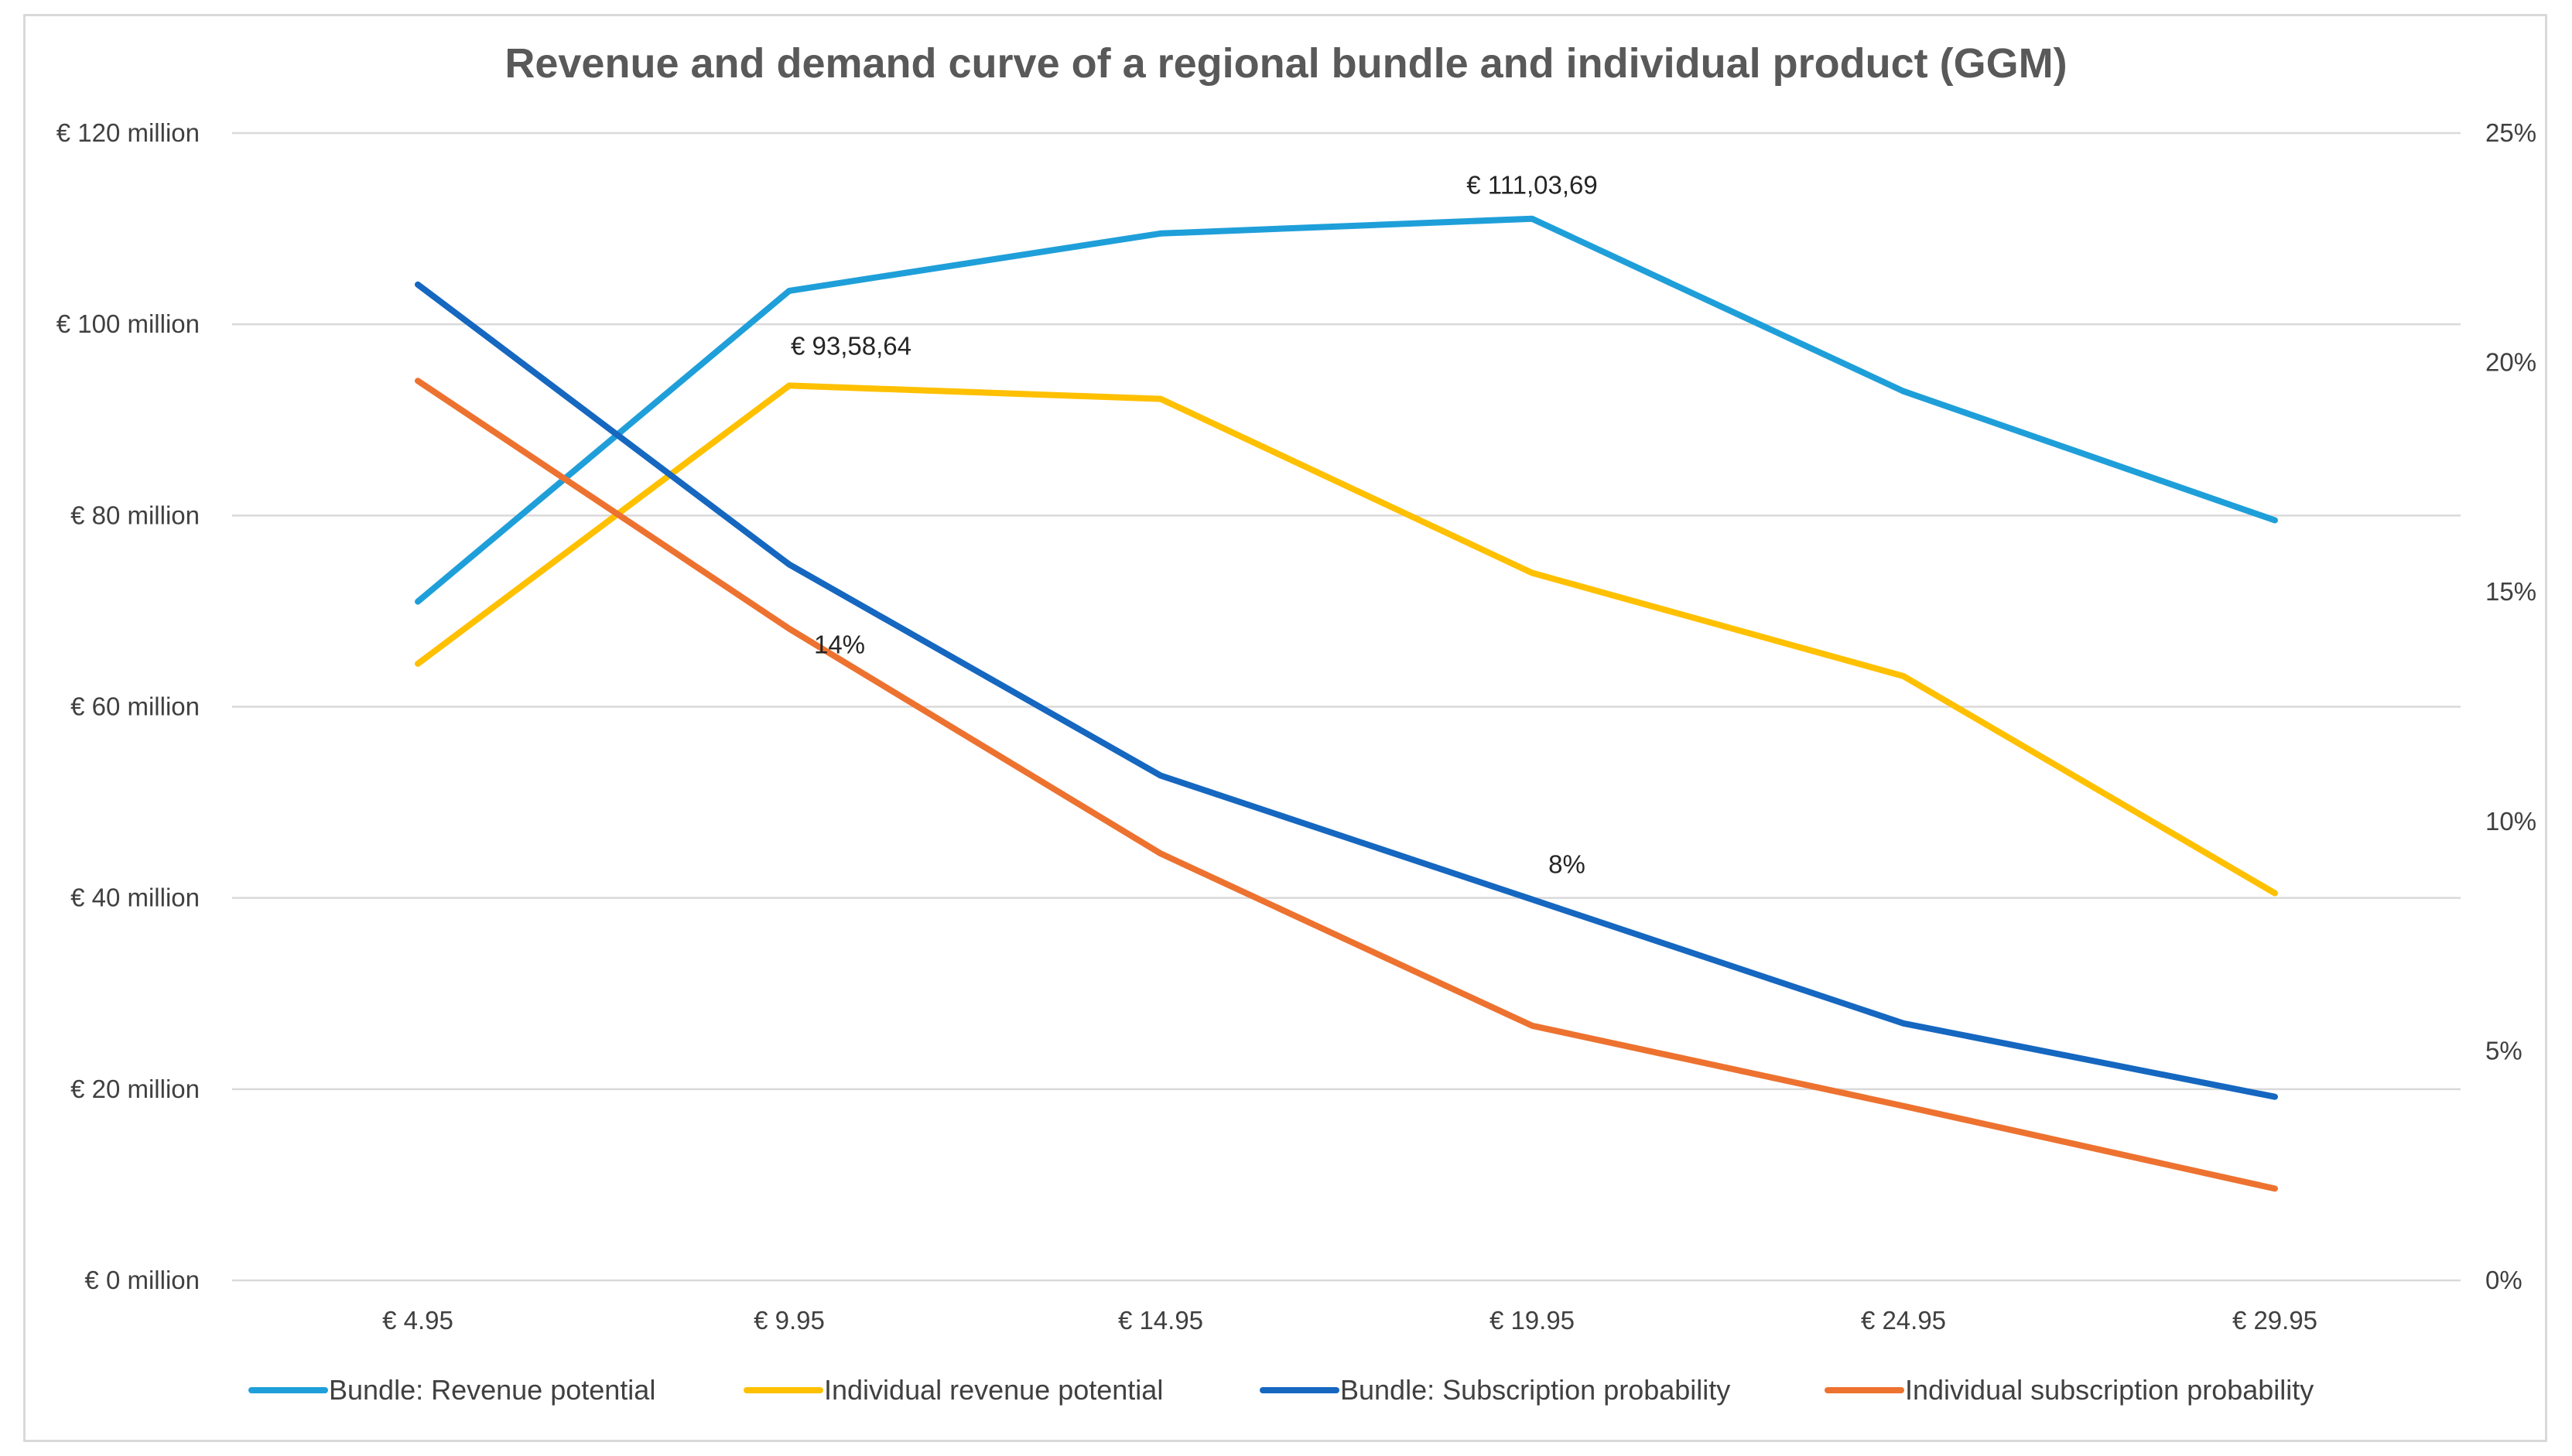 This screenshot has width=2572, height=1456. What do you see at coordinates (492, 1390) in the screenshot?
I see `legend-label: Bundle: Revenue potential` at bounding box center [492, 1390].